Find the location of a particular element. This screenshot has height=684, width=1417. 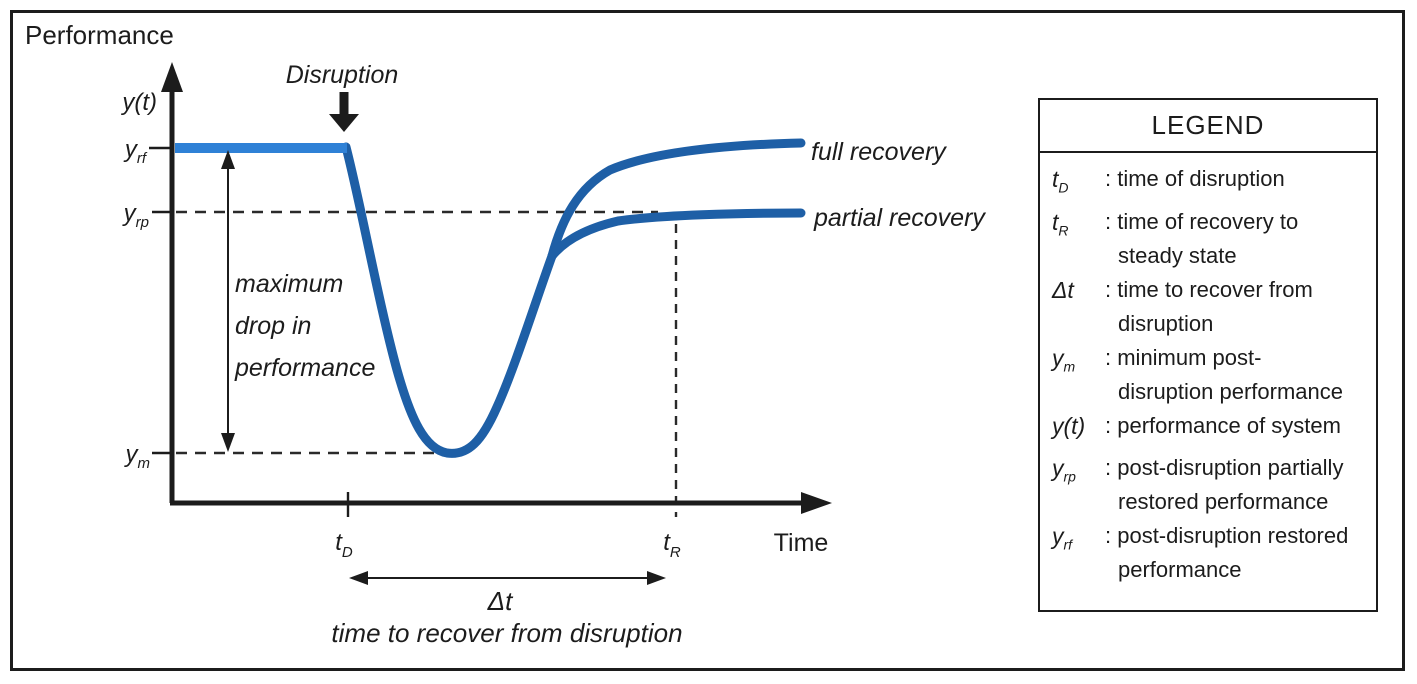

legend-desc: : minimum post- is located at coordinates (1183, 357).